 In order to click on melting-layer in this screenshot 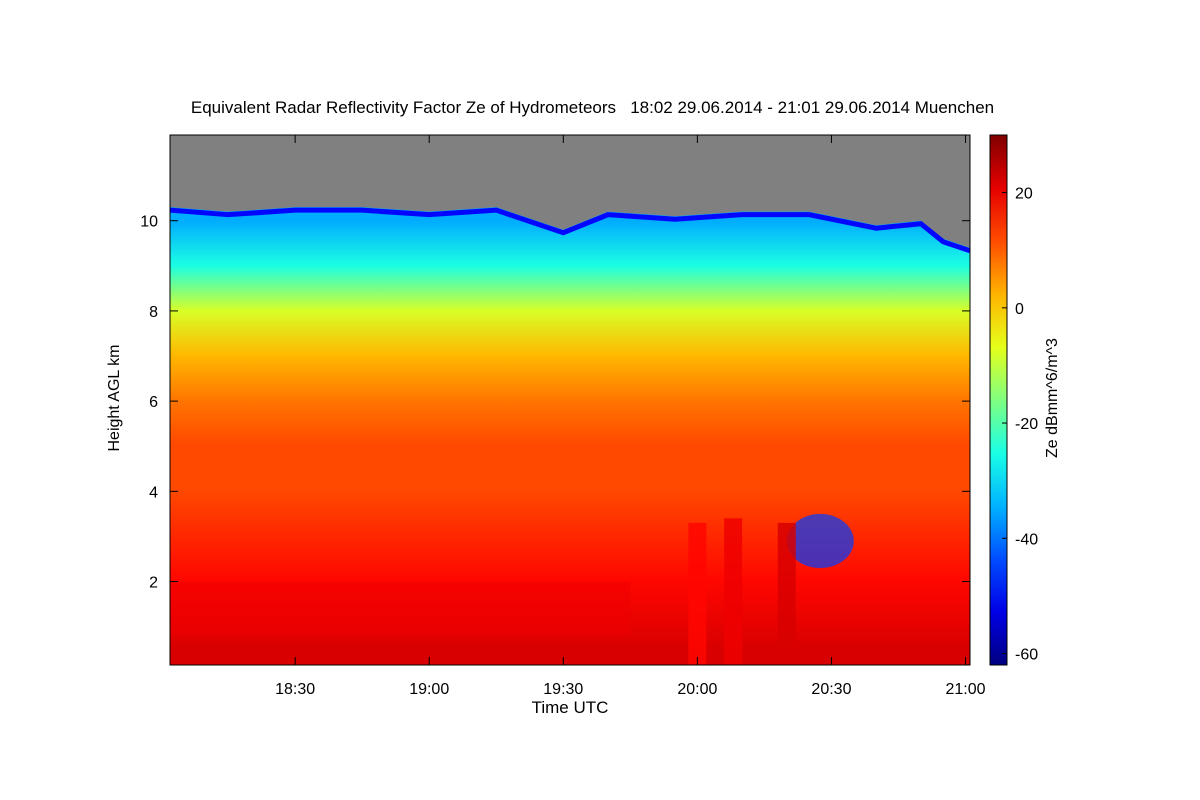, I will do `click(400, 608)`.